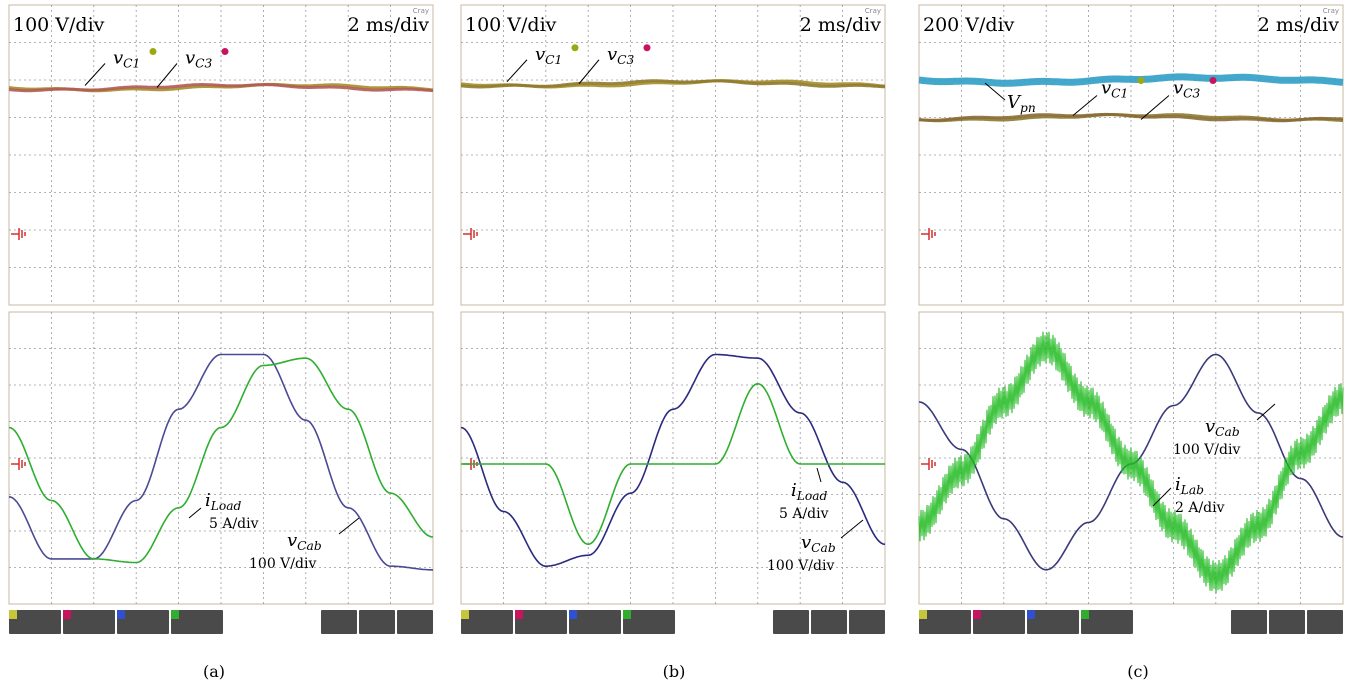  I want to click on trace-iLab, so click(1131, 462).